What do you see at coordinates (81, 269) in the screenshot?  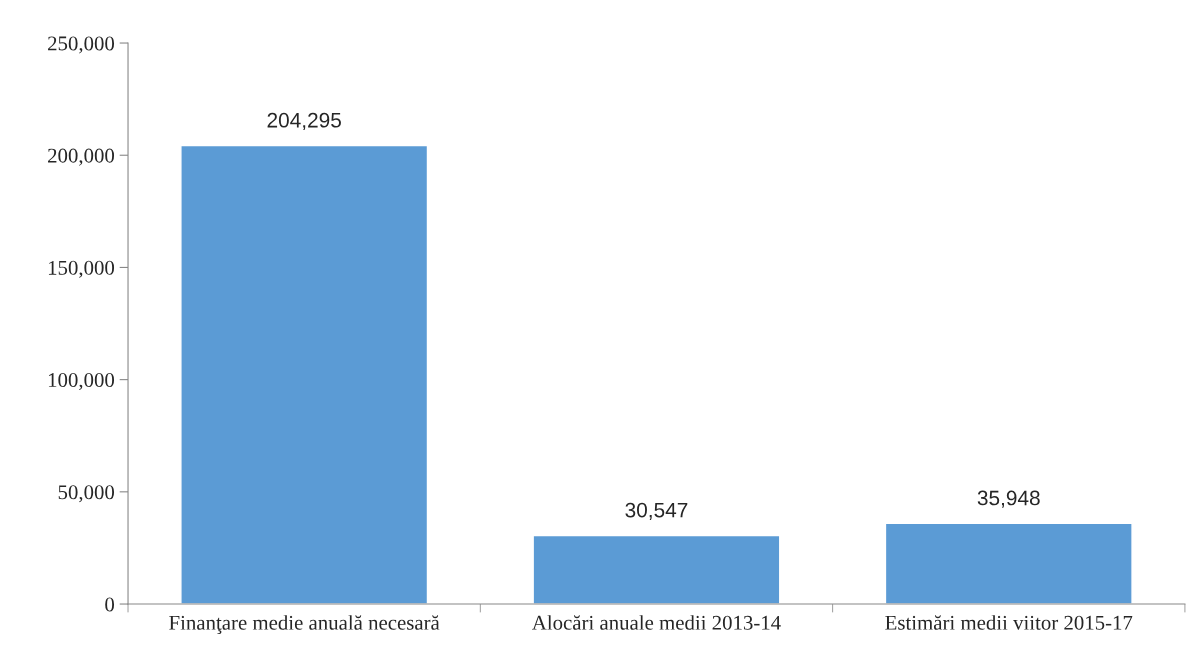 I see `y-tick-label: 150,000` at bounding box center [81, 269].